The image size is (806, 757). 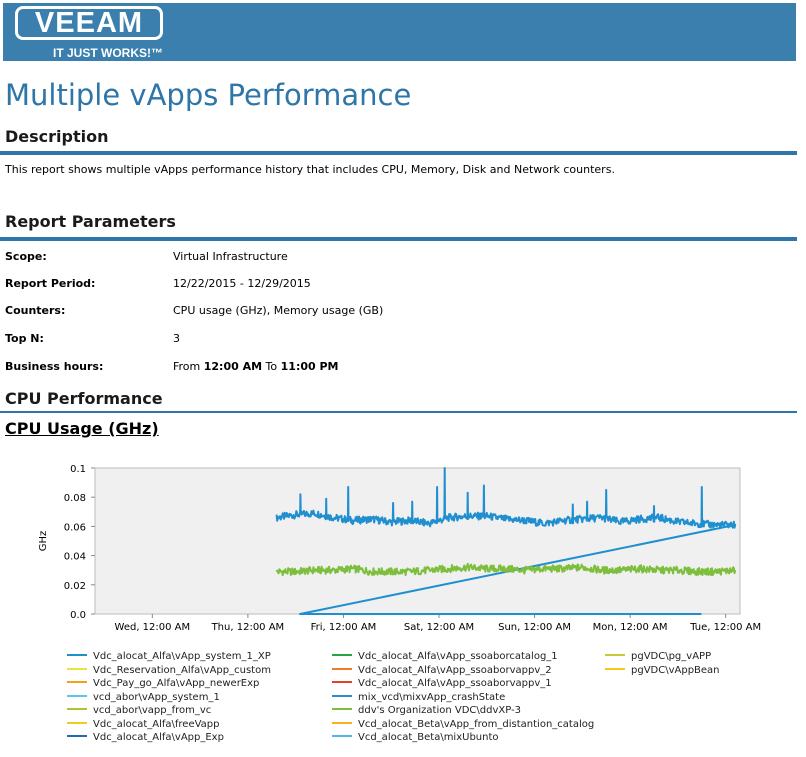 I want to click on y-tick-label: 0.02, so click(x=75, y=586).